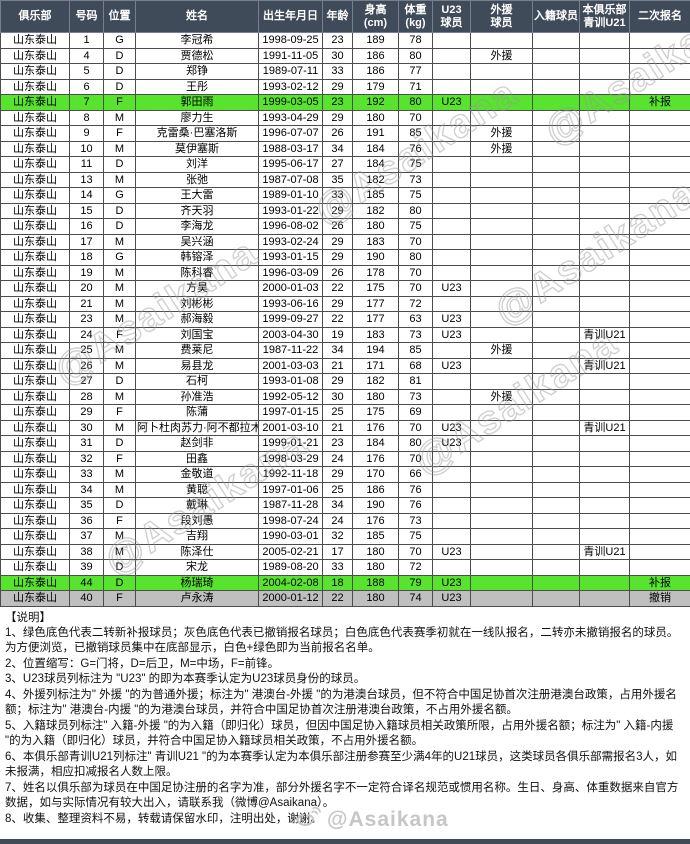  What do you see at coordinates (197, 164) in the screenshot?
I see `name-cell: 刘洋` at bounding box center [197, 164].